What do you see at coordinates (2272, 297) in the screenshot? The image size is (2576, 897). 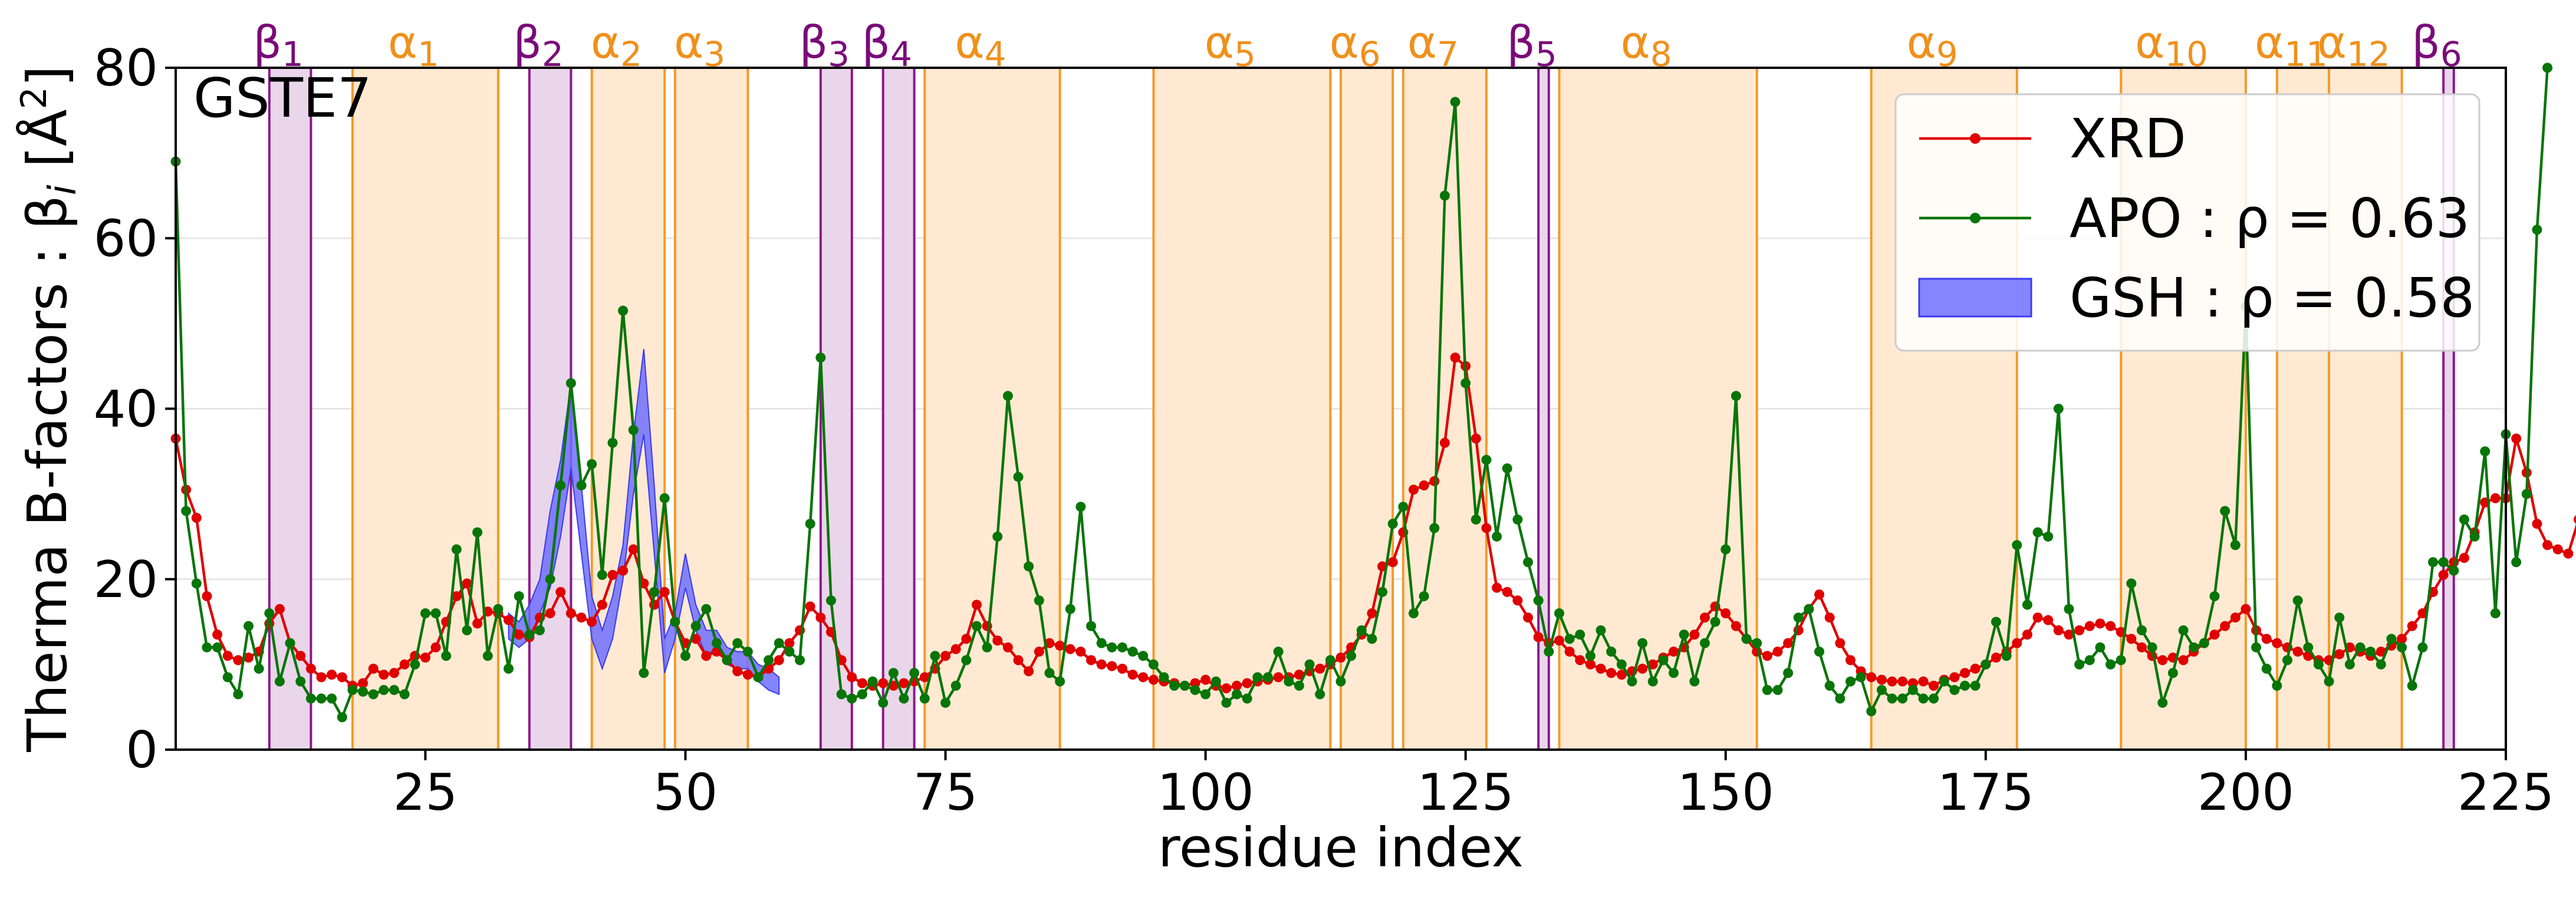 I see `legend-label-gsh: GSH : ρ = 0.58` at bounding box center [2272, 297].